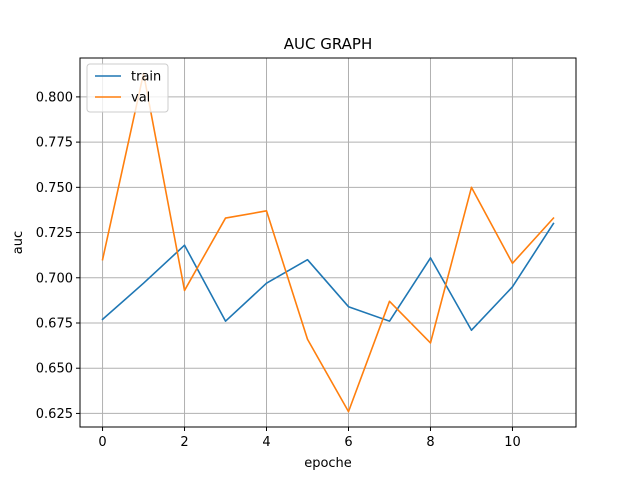 This screenshot has width=640, height=480. I want to click on y-tick-label: 0.750, so click(54, 188).